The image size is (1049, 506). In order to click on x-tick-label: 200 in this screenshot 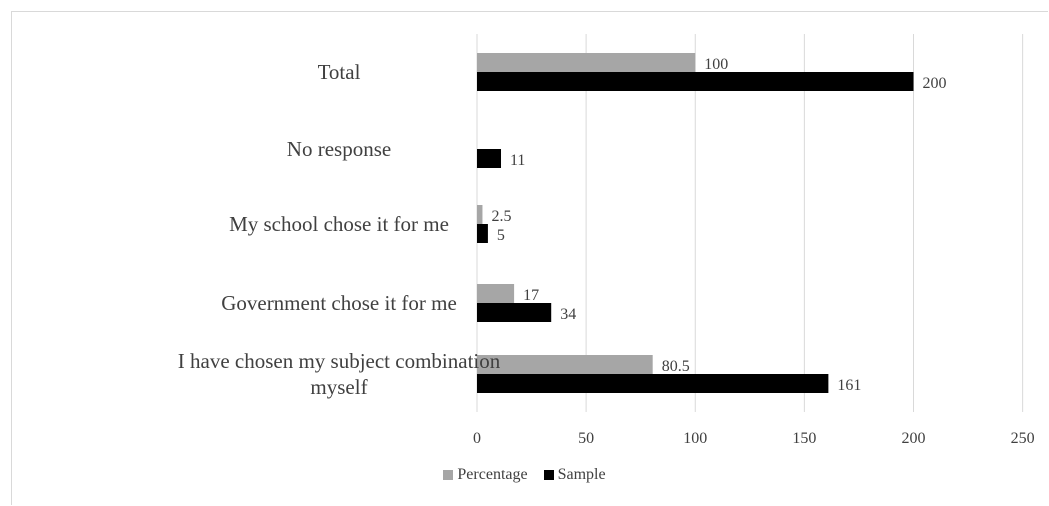, I will do `click(914, 438)`.